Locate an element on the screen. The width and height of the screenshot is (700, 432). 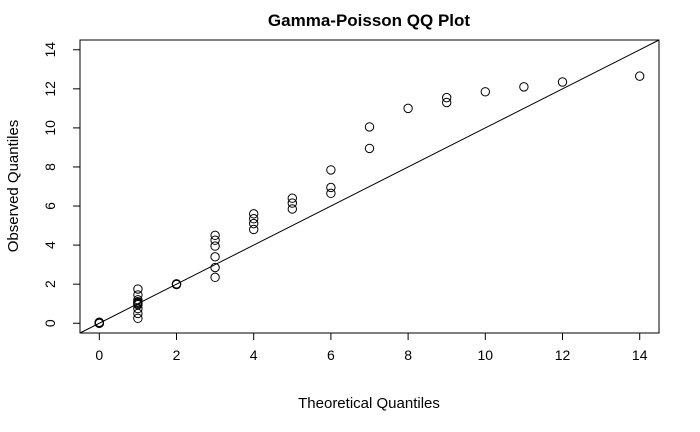
x-tick-label: 10 is located at coordinates (486, 355).